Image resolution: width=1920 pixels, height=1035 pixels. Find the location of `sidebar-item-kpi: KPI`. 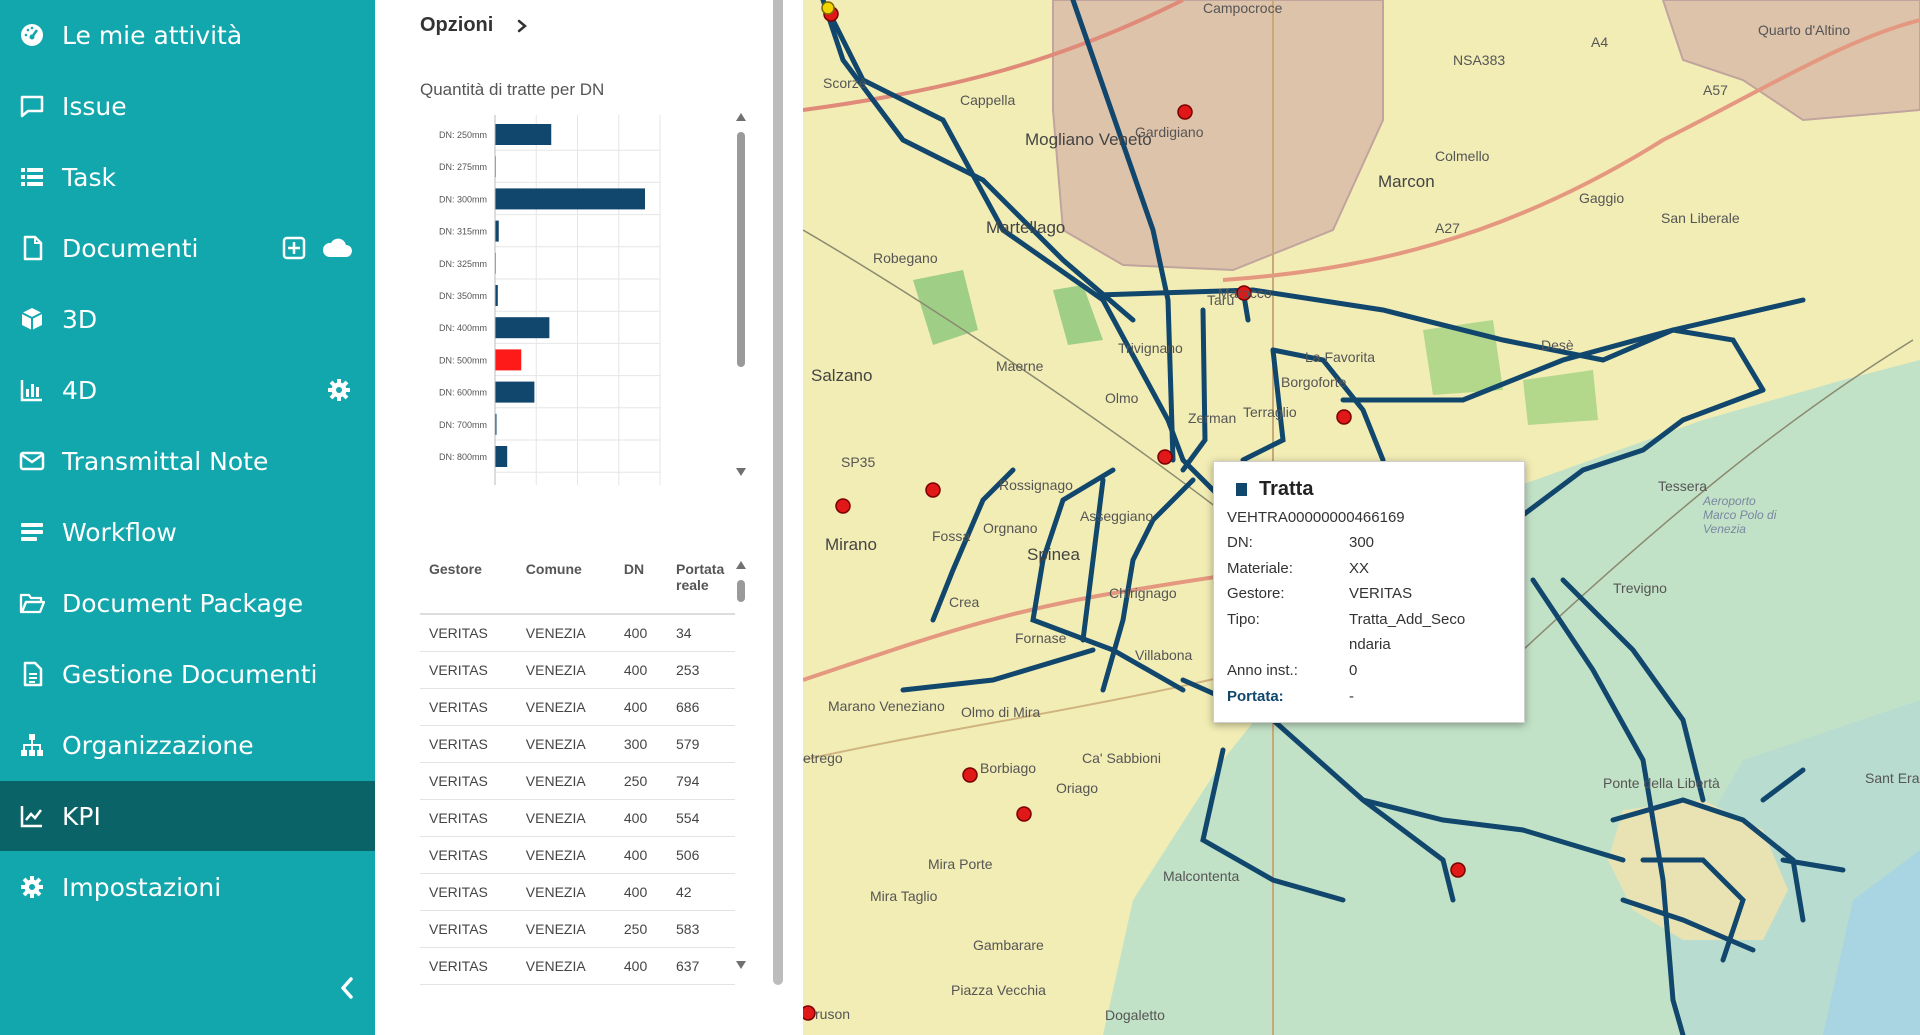

sidebar-item-kpi: KPI is located at coordinates (187, 816).